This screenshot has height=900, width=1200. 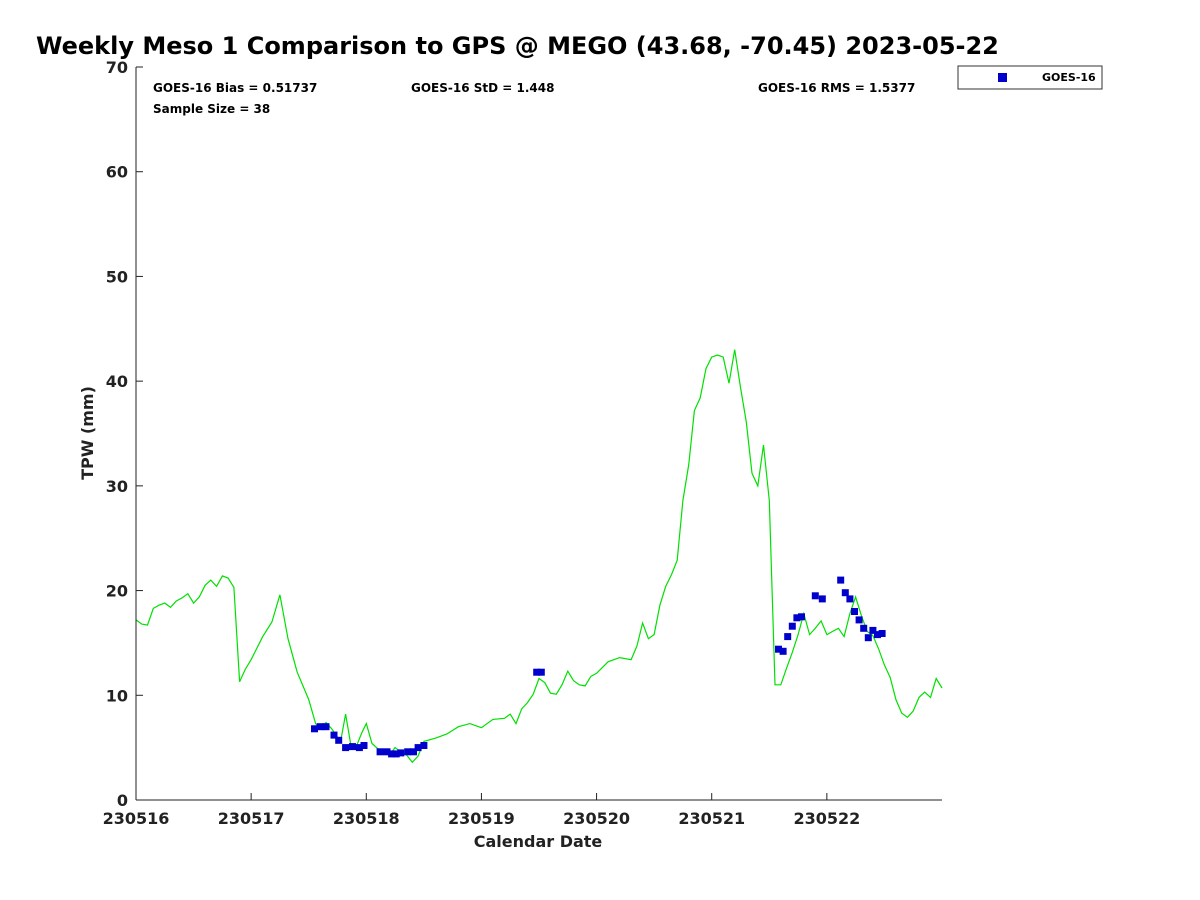 I want to click on stat-bias: GOES-16 Bias = 0.51737, so click(x=235, y=88).